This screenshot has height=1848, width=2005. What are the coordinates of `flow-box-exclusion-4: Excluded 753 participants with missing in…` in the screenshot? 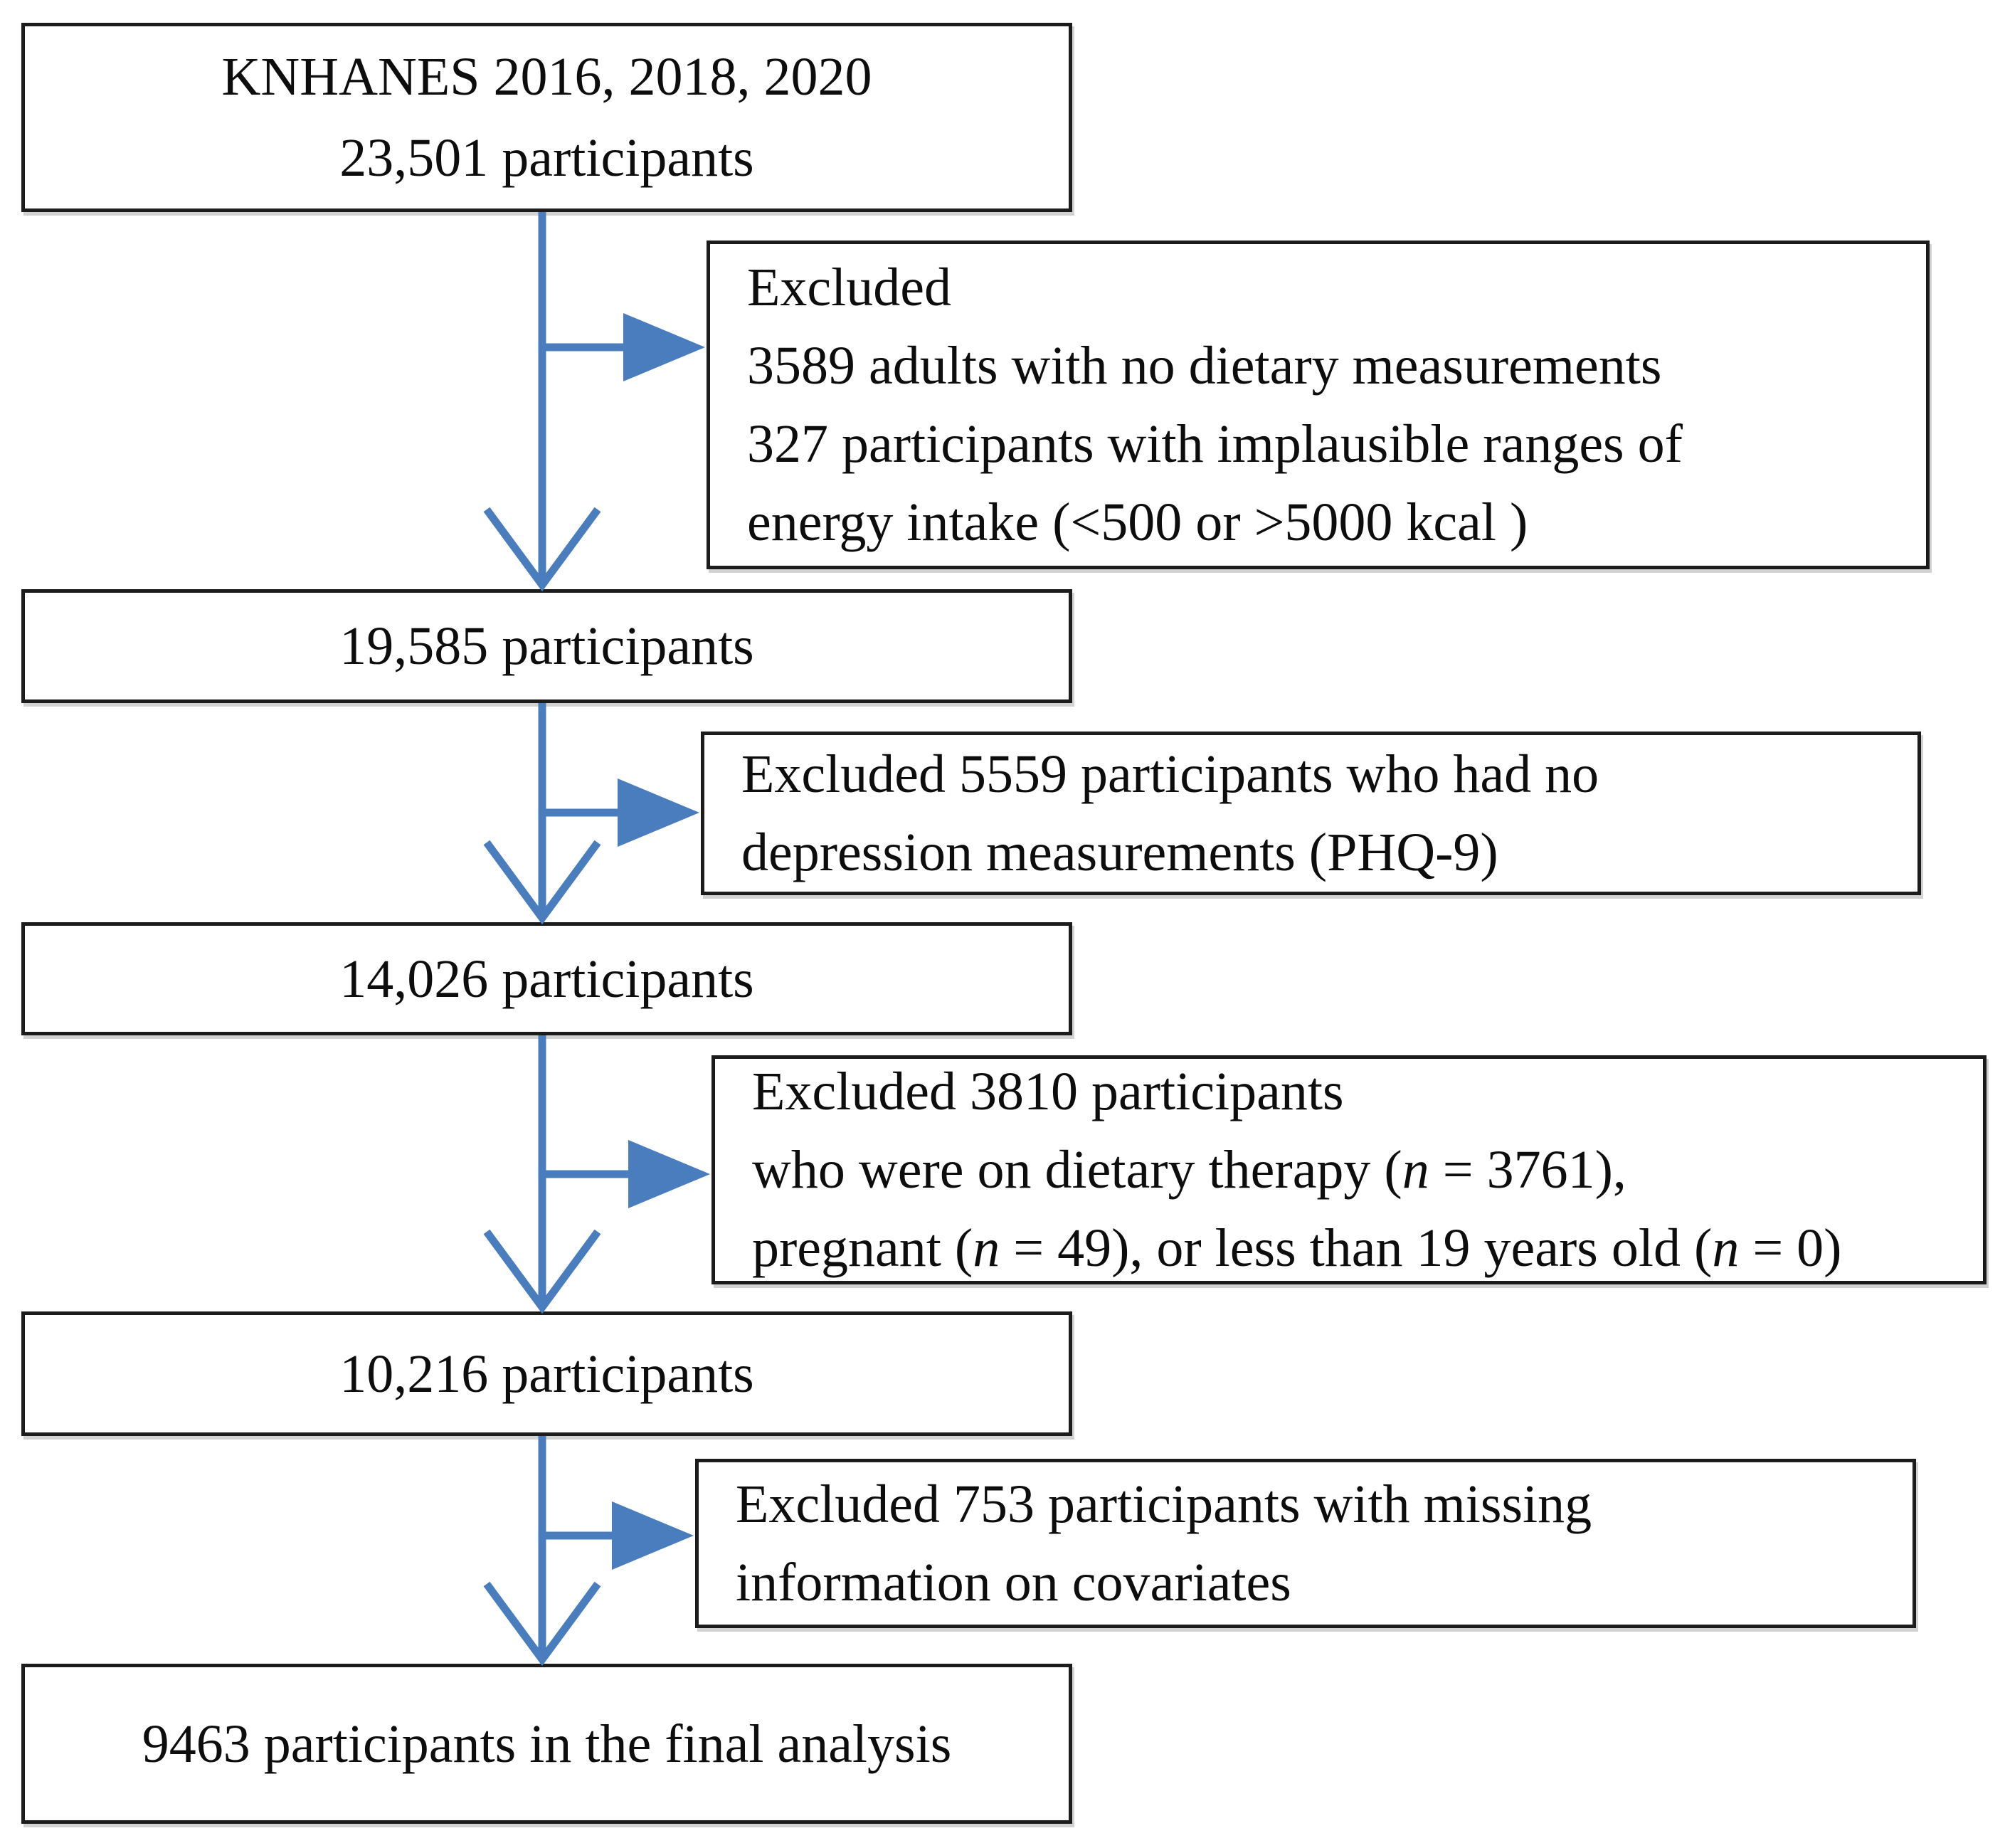 It's located at (1305, 1543).